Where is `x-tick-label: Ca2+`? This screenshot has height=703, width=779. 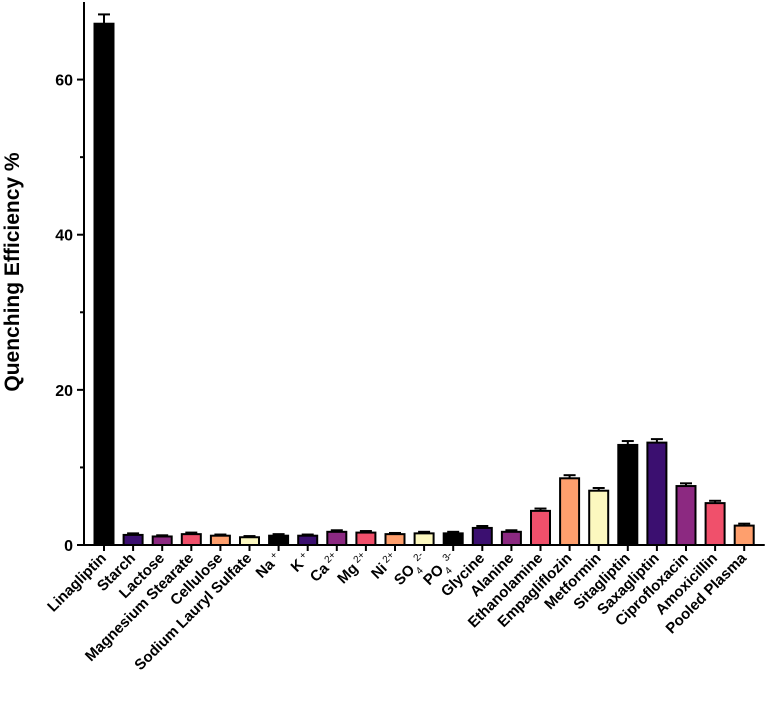
x-tick-label: Ca2+ is located at coordinates (324, 567).